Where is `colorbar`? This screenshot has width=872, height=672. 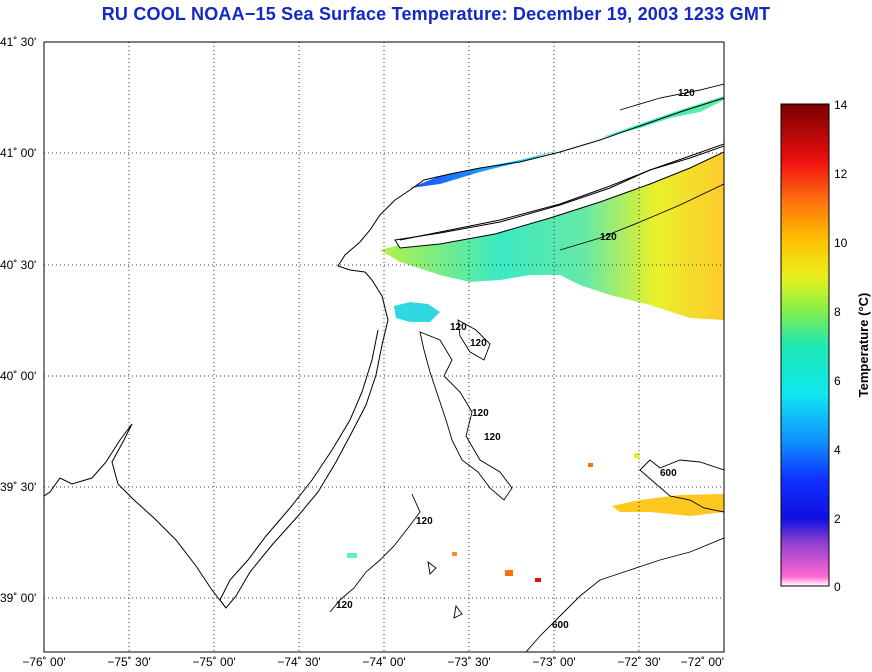 colorbar is located at coordinates (805, 345).